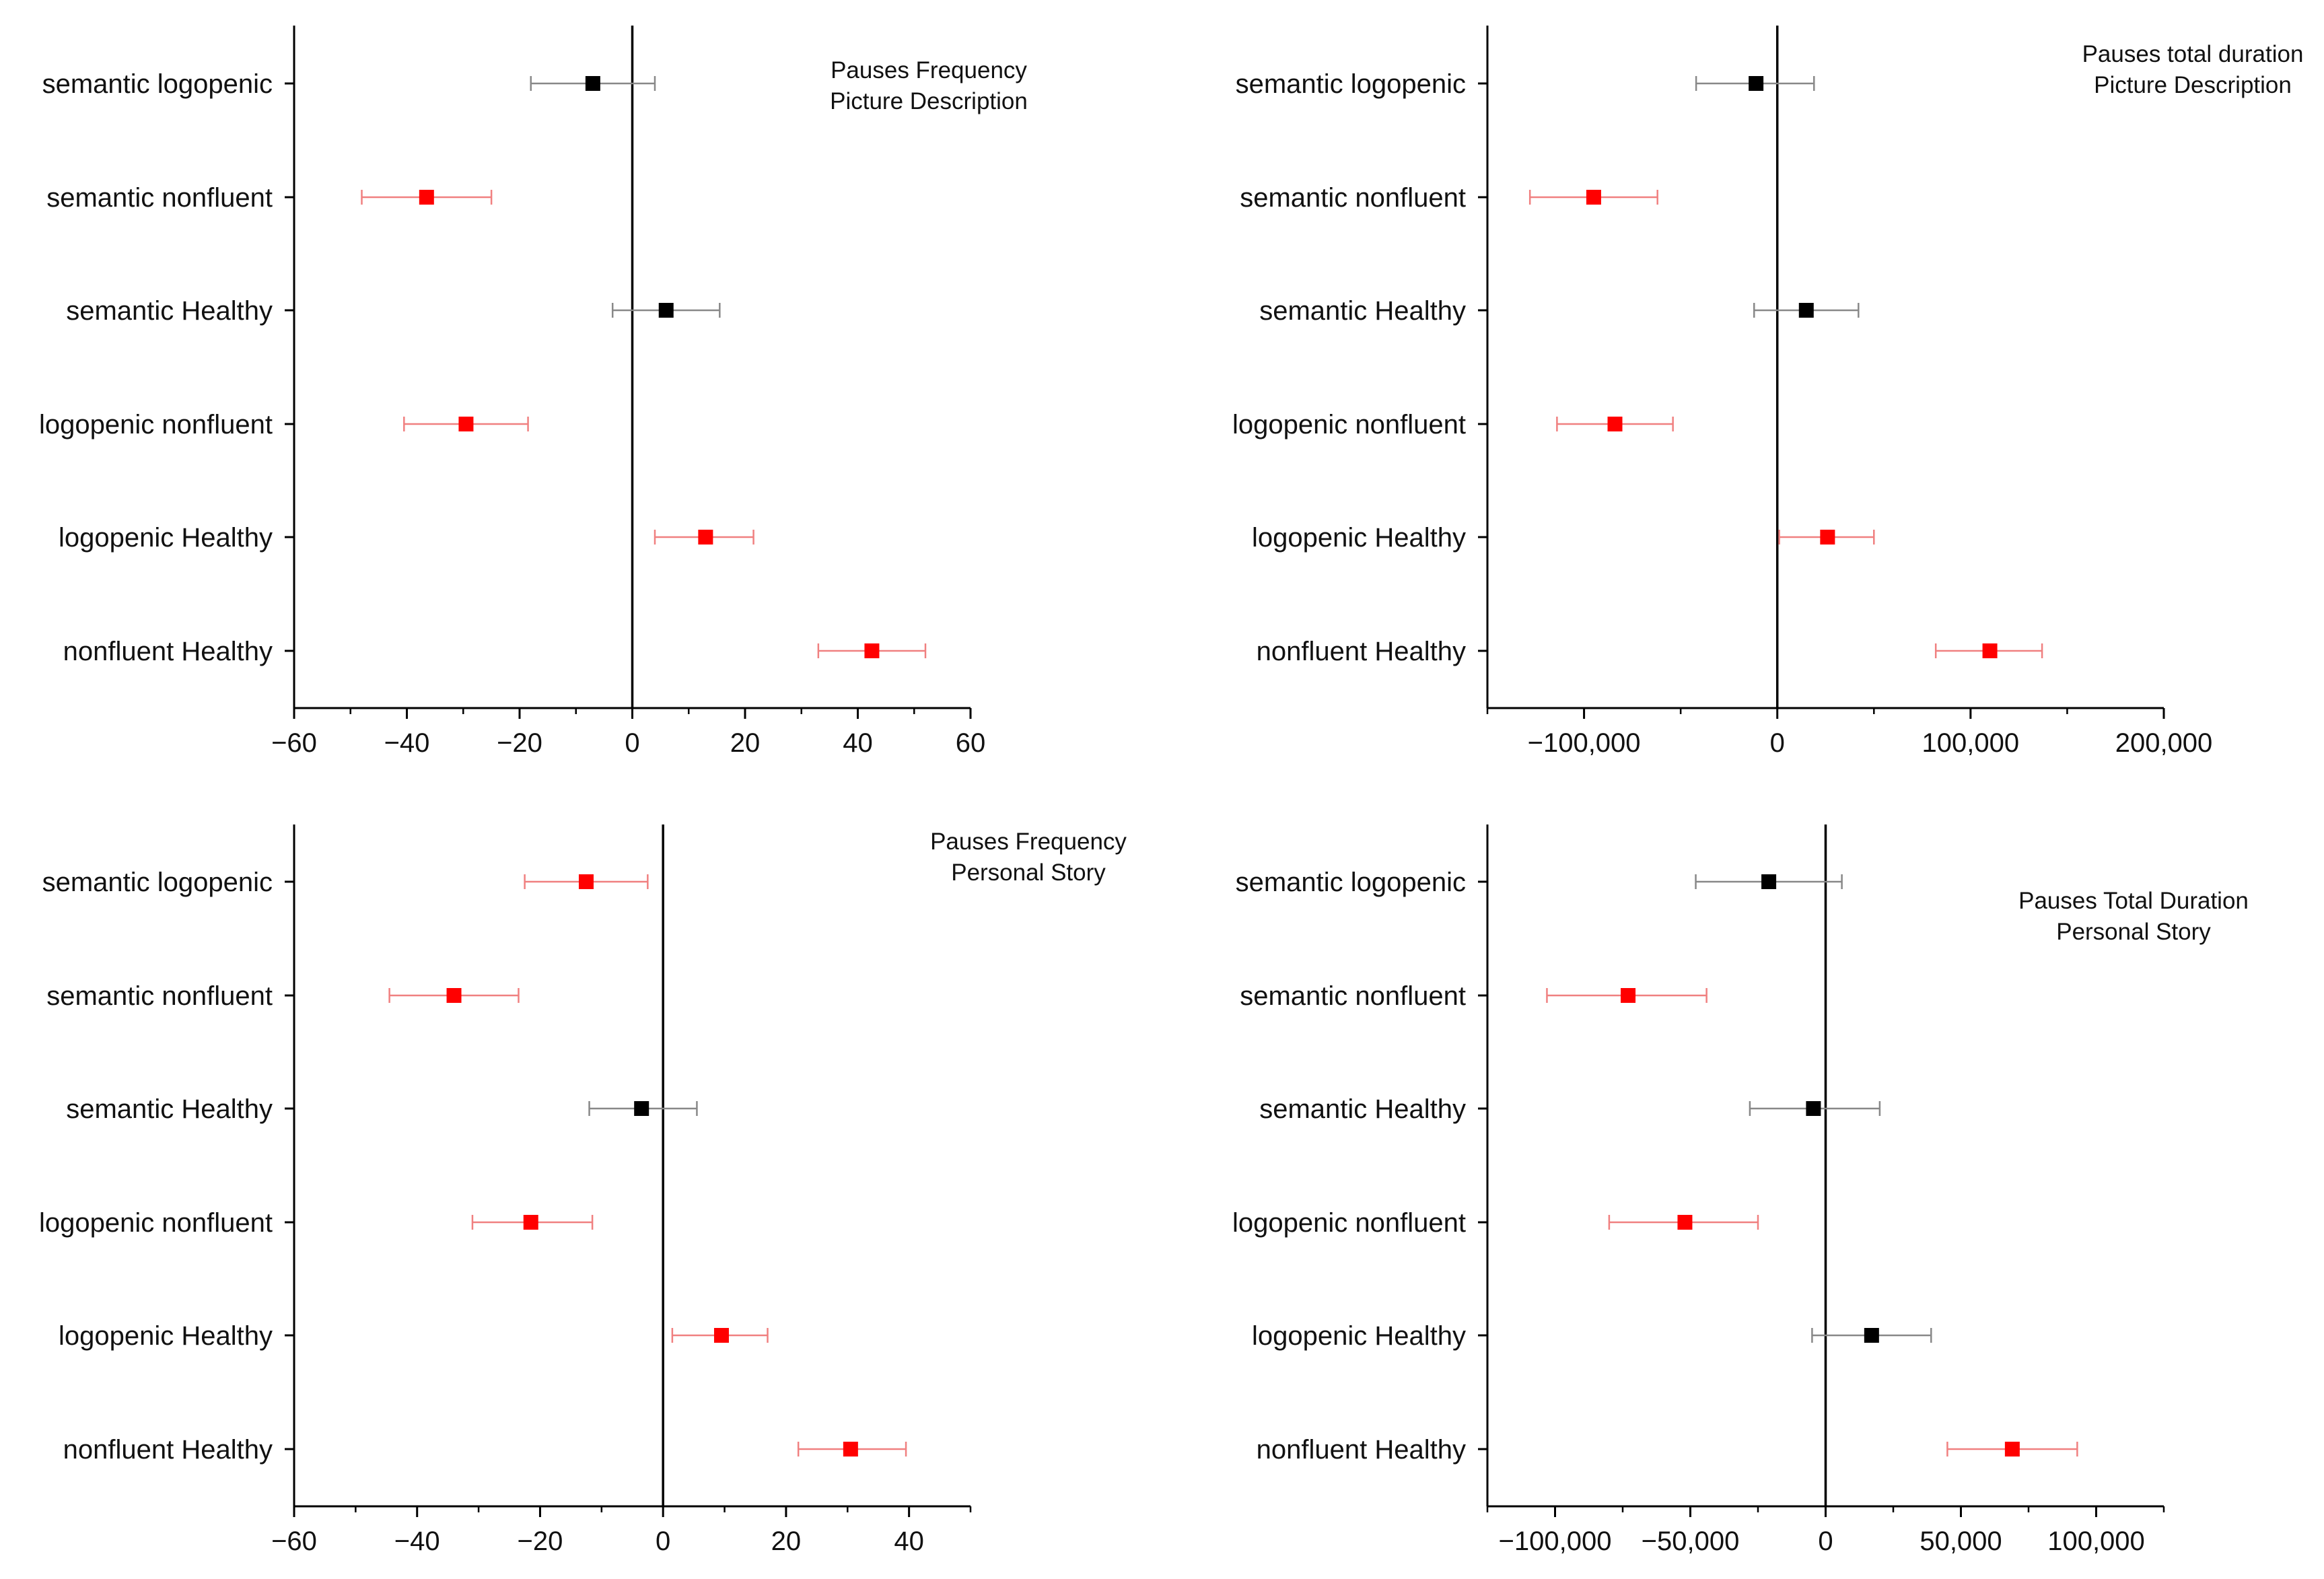 The width and height of the screenshot is (2324, 1579). Describe the element at coordinates (971, 743) in the screenshot. I see `x-tick-label: 60` at that location.